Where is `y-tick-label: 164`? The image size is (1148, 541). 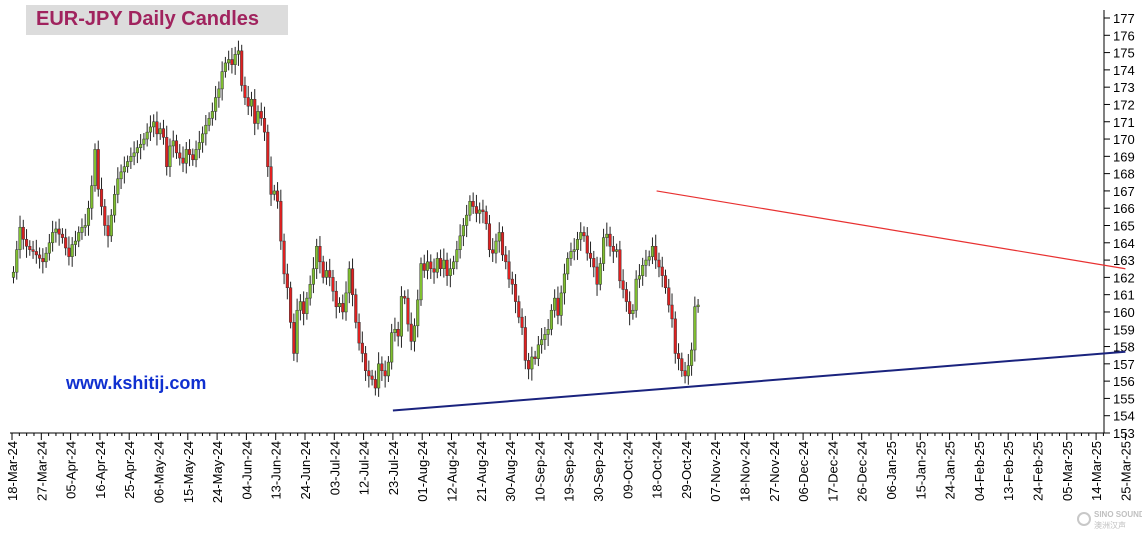
y-tick-label: 164 is located at coordinates (1124, 243).